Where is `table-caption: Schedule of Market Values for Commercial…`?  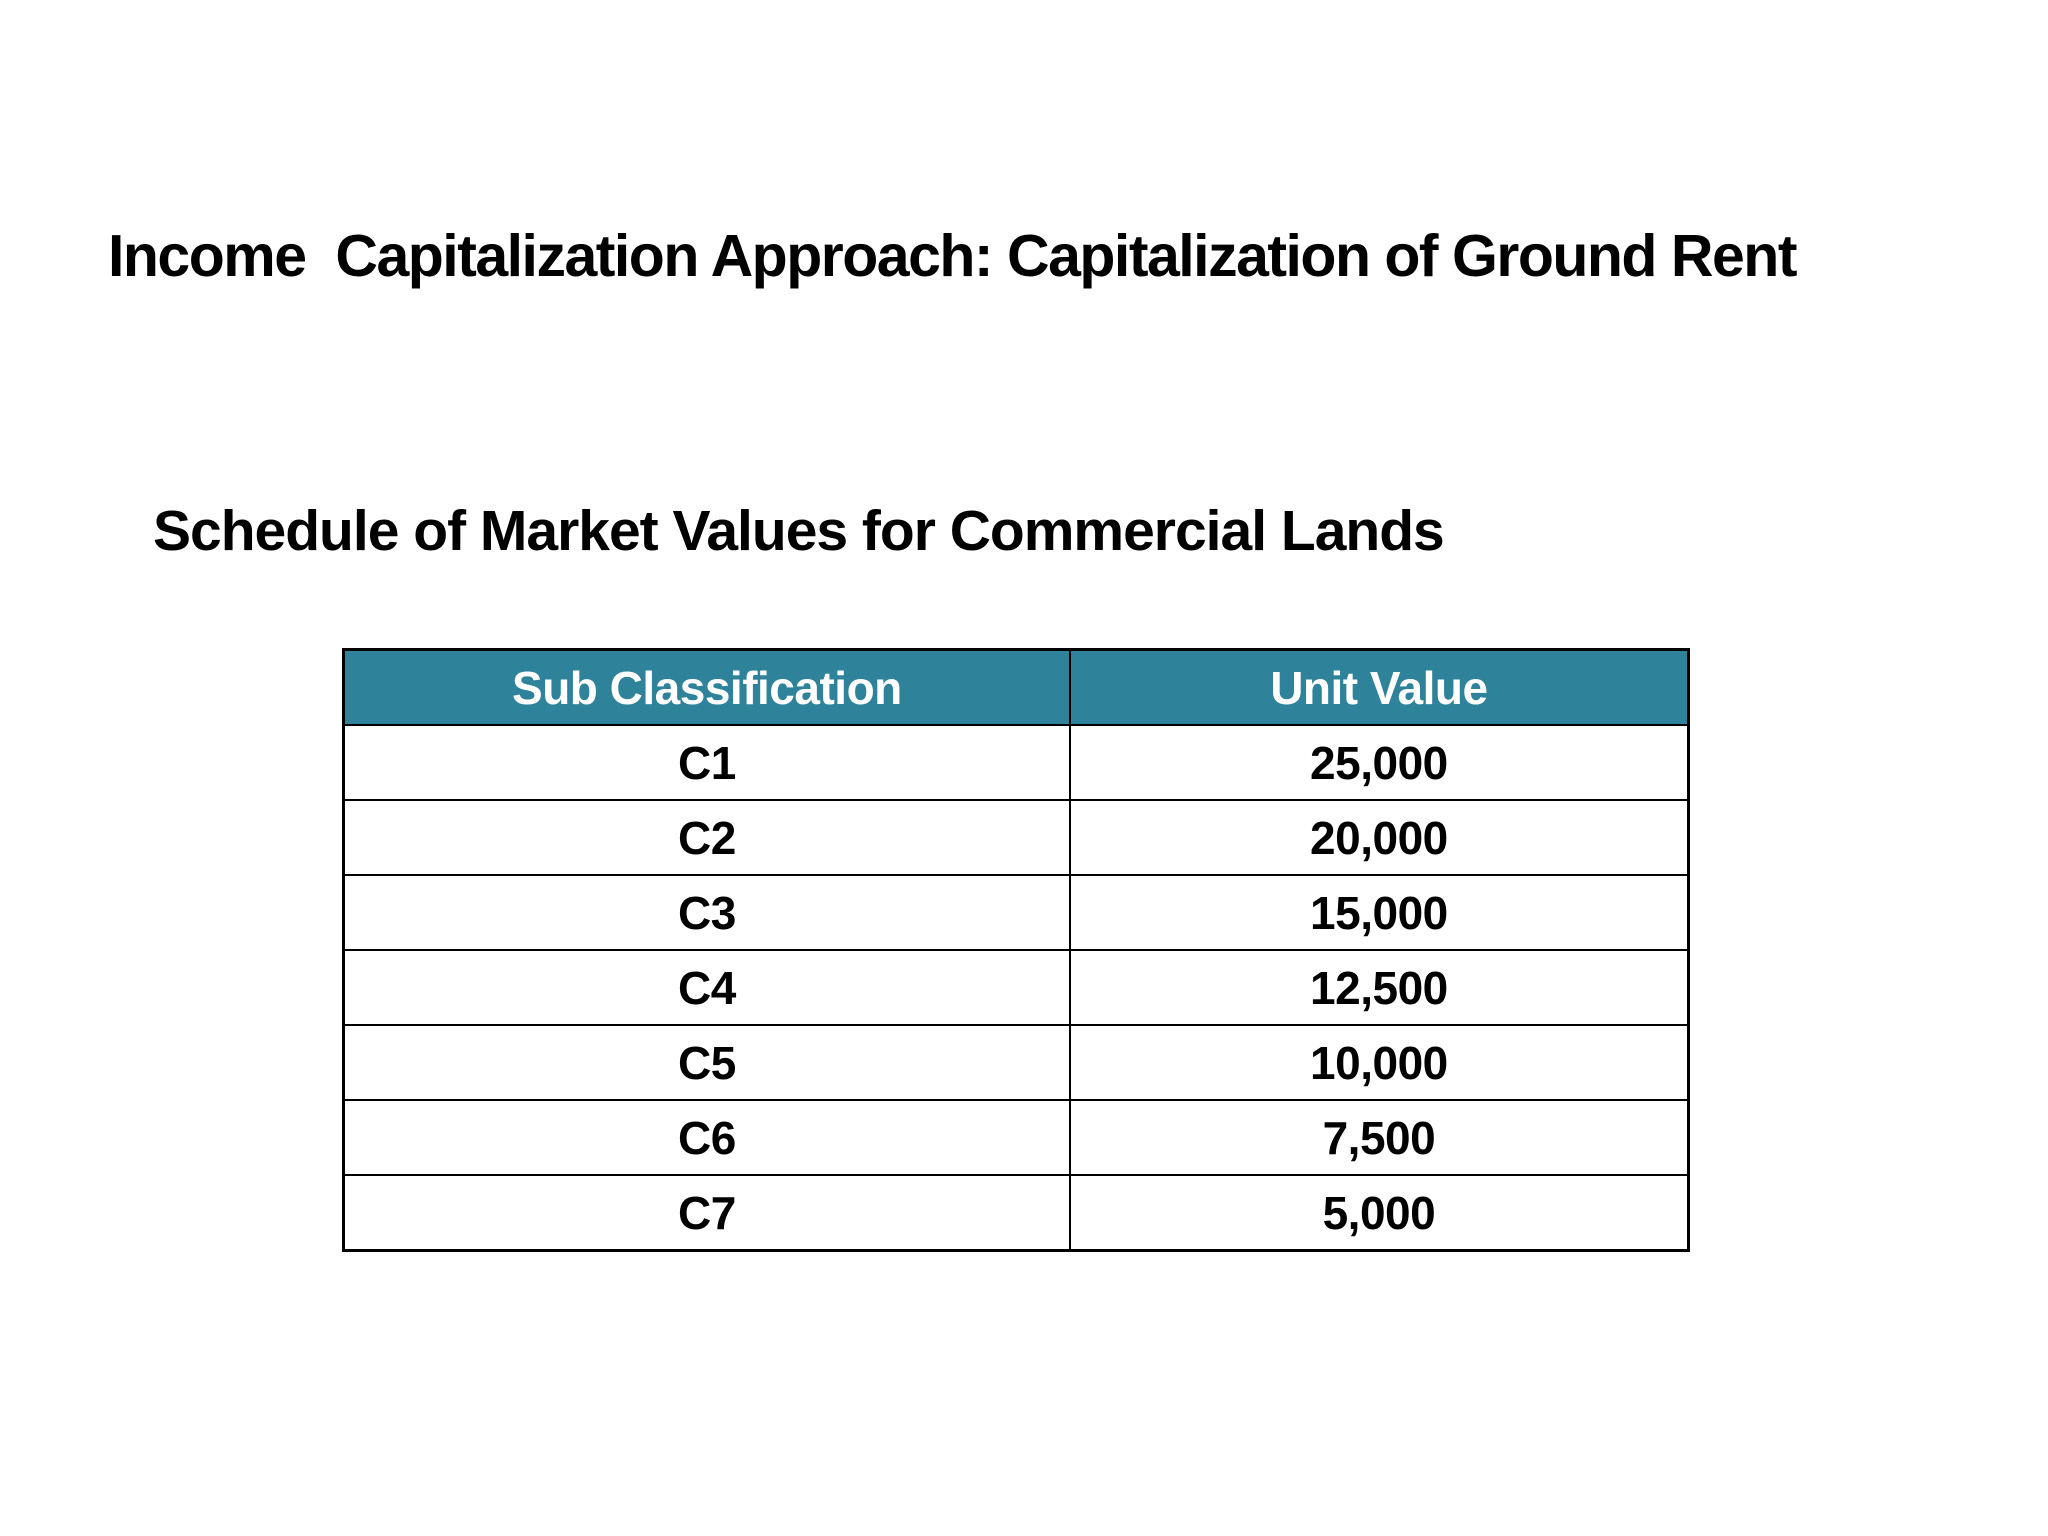 table-caption: Schedule of Market Values for Commercial… is located at coordinates (799, 531).